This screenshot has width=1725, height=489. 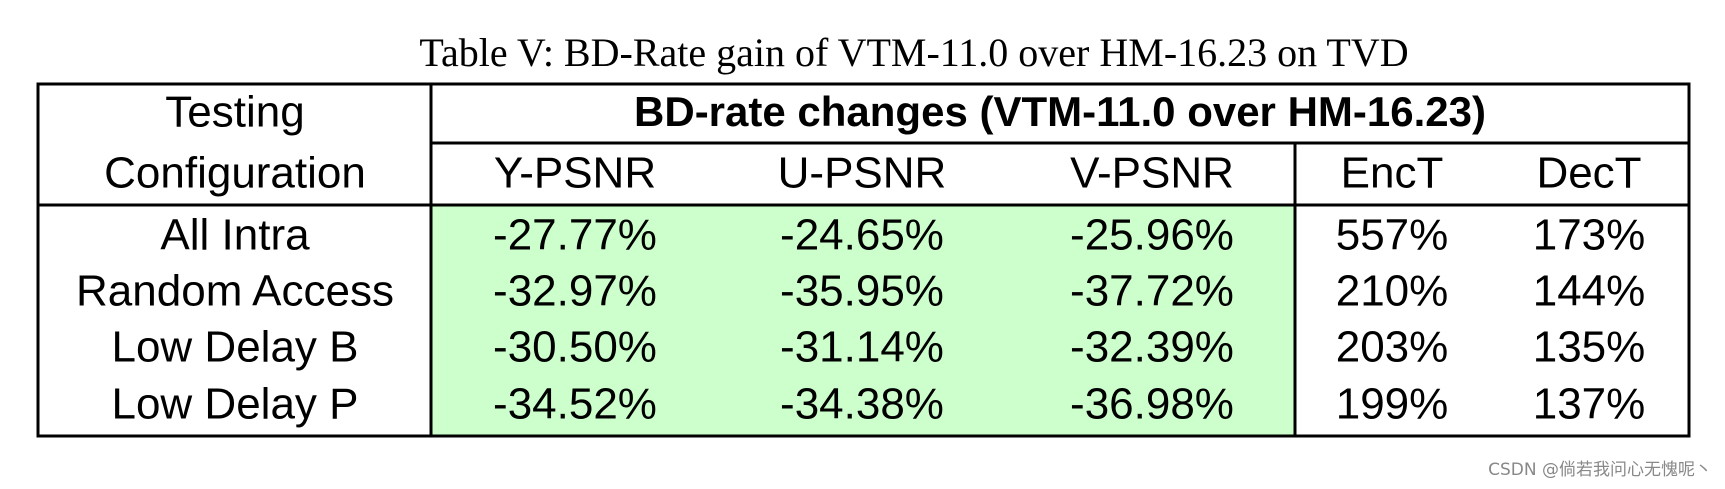 What do you see at coordinates (1392, 404) in the screenshot?
I see `cell: 199%` at bounding box center [1392, 404].